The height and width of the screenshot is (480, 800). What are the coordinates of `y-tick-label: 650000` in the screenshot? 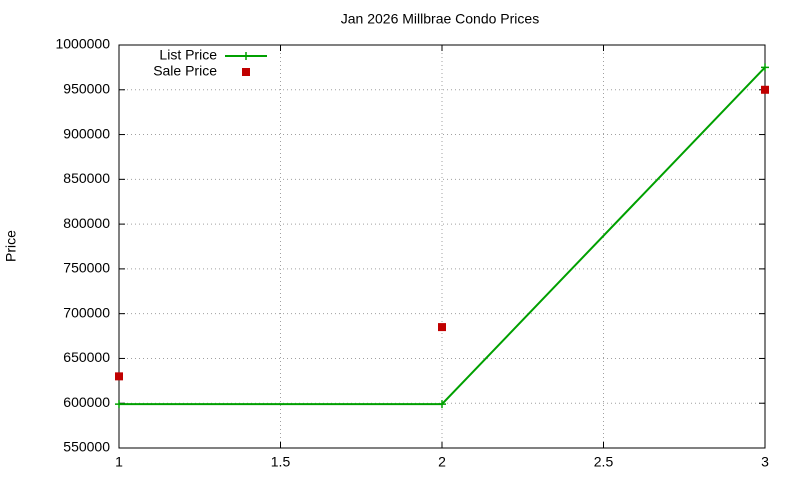 It's located at (86, 357).